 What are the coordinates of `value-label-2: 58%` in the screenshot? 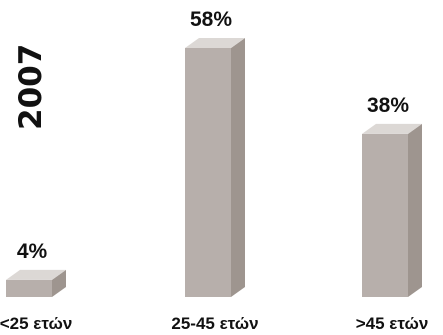 It's located at (211, 19).